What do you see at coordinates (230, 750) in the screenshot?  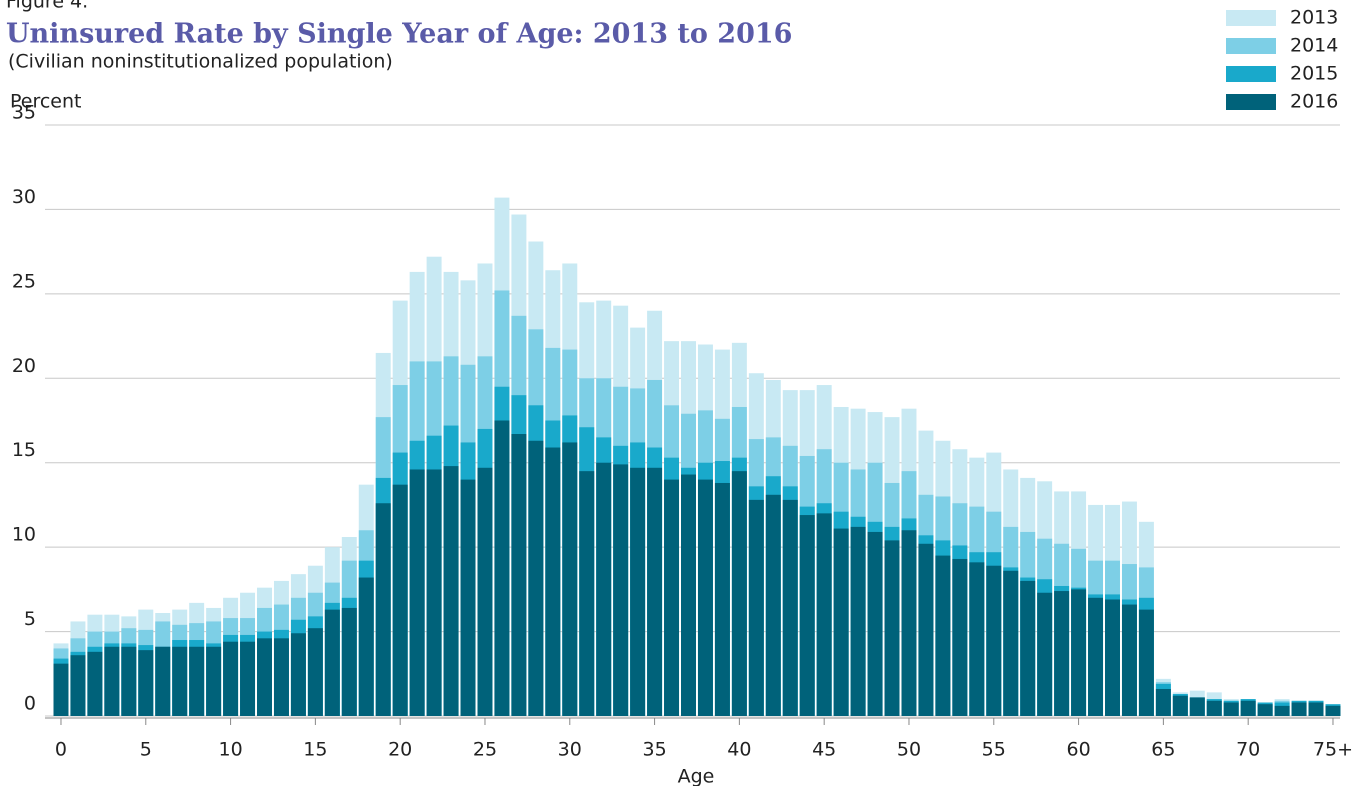 I see `x-tick-label: 10` at bounding box center [230, 750].